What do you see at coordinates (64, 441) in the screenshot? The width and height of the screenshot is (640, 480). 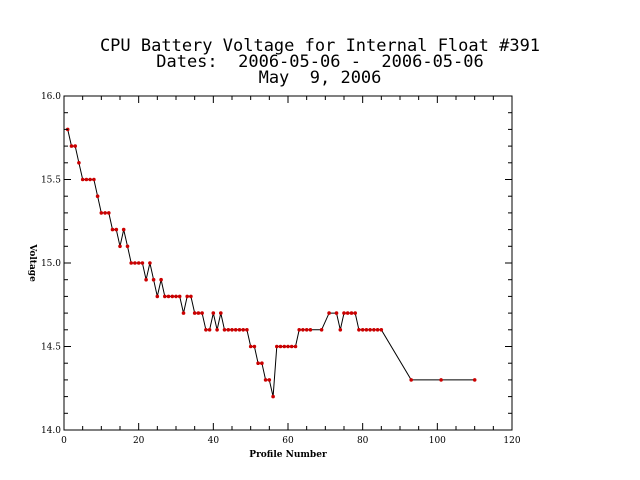 I see `x-tick-label: 0` at bounding box center [64, 441].